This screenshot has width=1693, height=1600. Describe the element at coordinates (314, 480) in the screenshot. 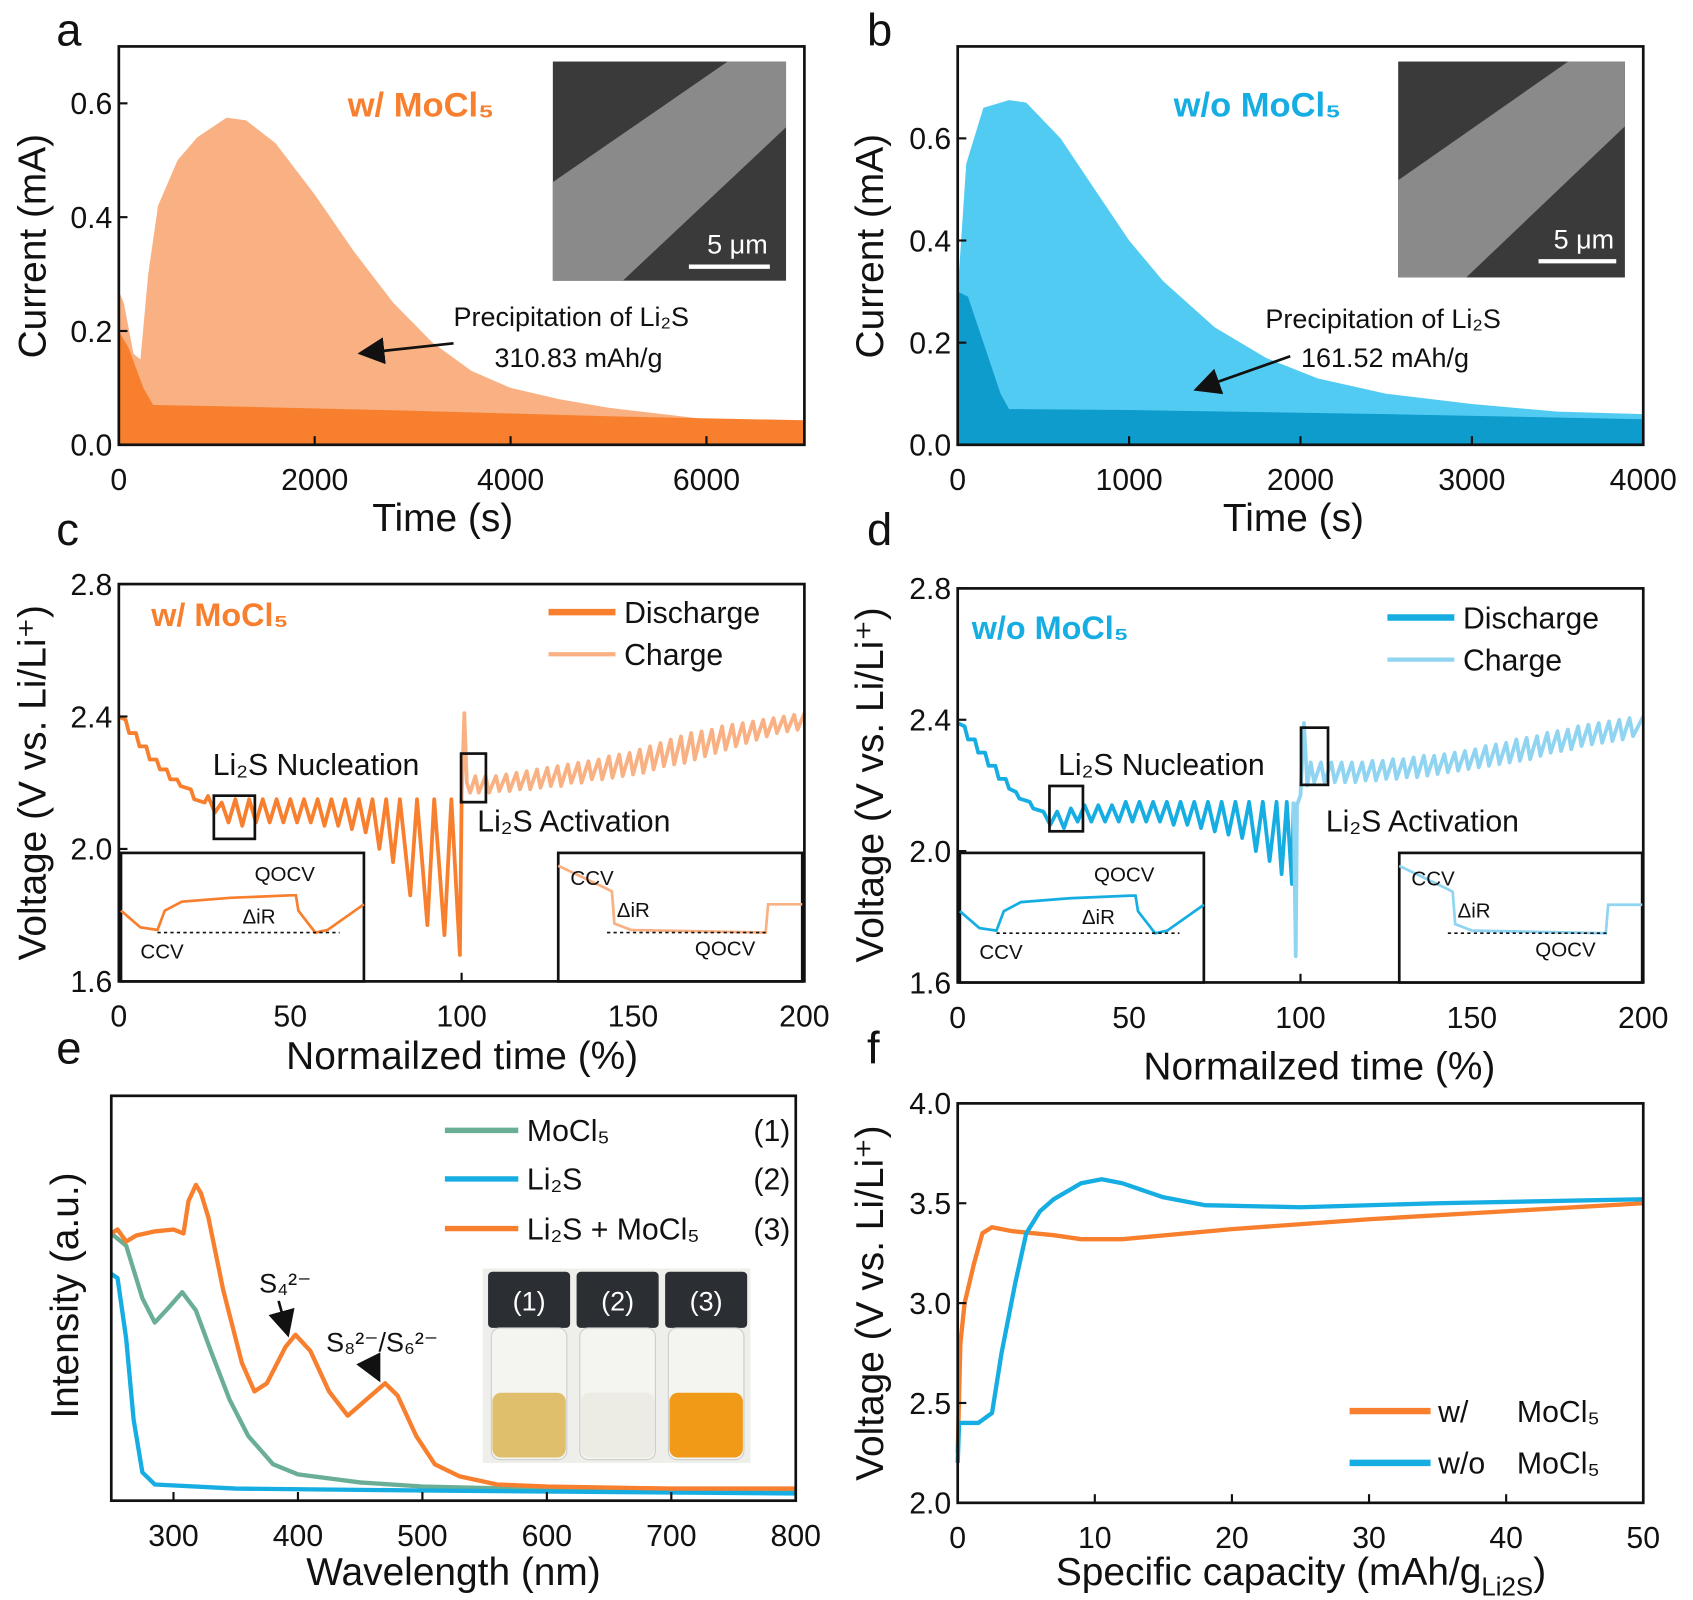

I see `x-tick-label: 2000` at that location.